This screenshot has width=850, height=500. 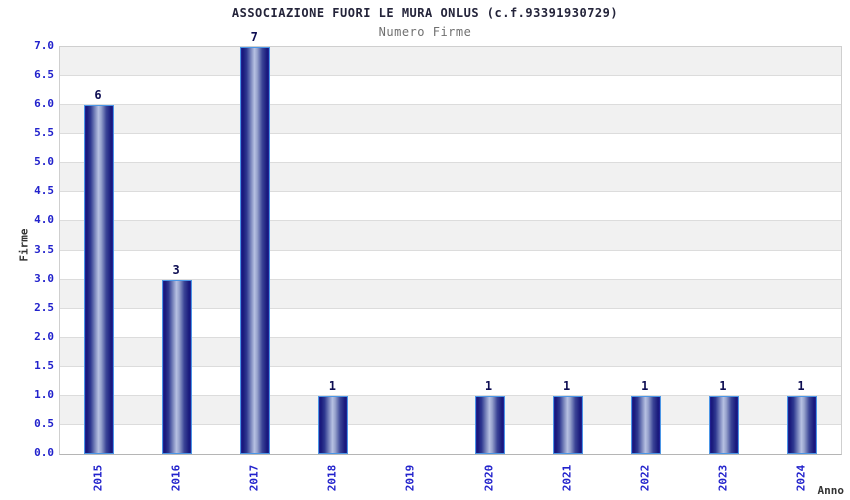 What do you see at coordinates (44, 394) in the screenshot?
I see `y-tick-label: 1.0` at bounding box center [44, 394].